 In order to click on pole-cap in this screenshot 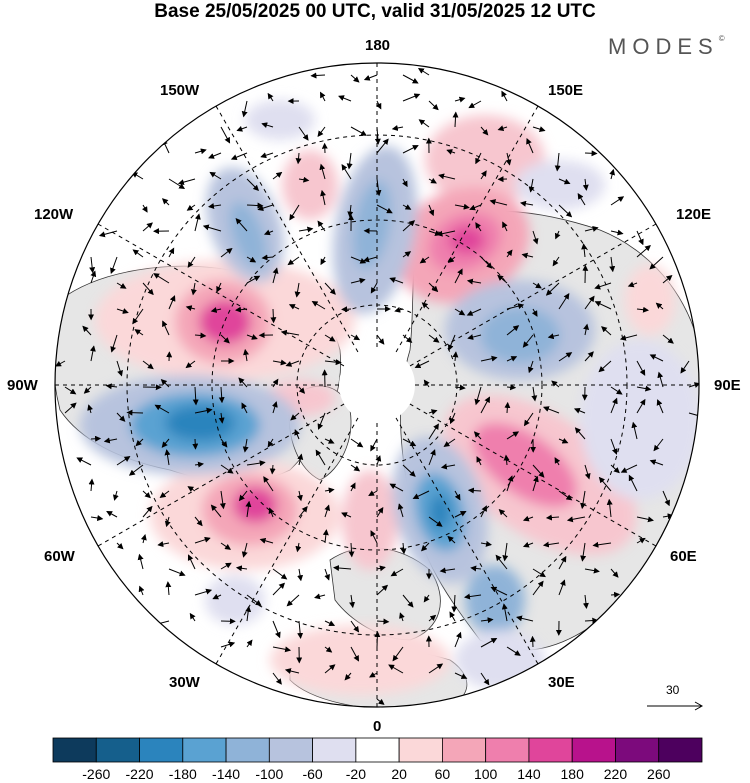, I will do `click(377, 385)`.